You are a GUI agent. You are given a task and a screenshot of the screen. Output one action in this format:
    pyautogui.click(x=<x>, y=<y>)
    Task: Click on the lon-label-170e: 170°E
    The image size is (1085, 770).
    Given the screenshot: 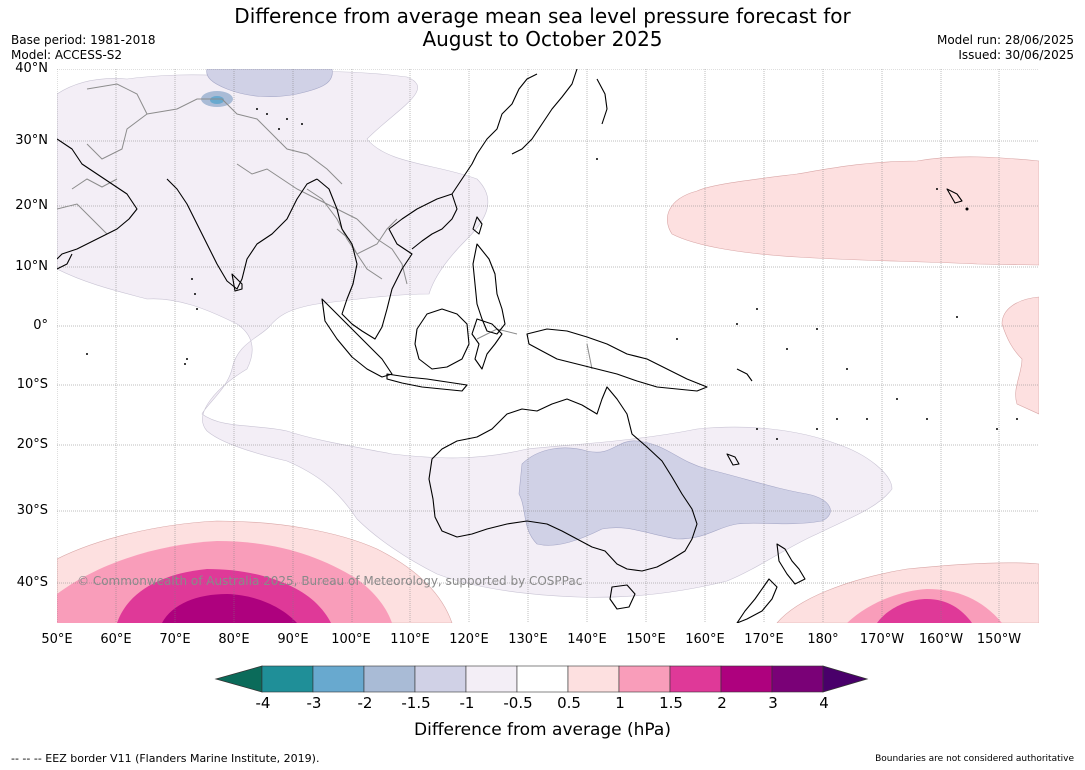 What is the action you would take?
    pyautogui.click(x=764, y=639)
    